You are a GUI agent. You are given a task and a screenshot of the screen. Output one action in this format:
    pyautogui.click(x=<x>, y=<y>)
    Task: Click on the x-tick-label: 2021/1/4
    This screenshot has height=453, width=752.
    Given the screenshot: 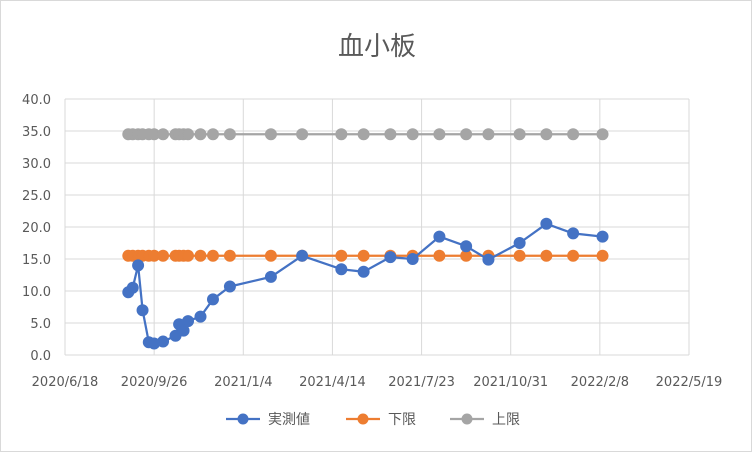 What is the action you would take?
    pyautogui.click(x=243, y=382)
    